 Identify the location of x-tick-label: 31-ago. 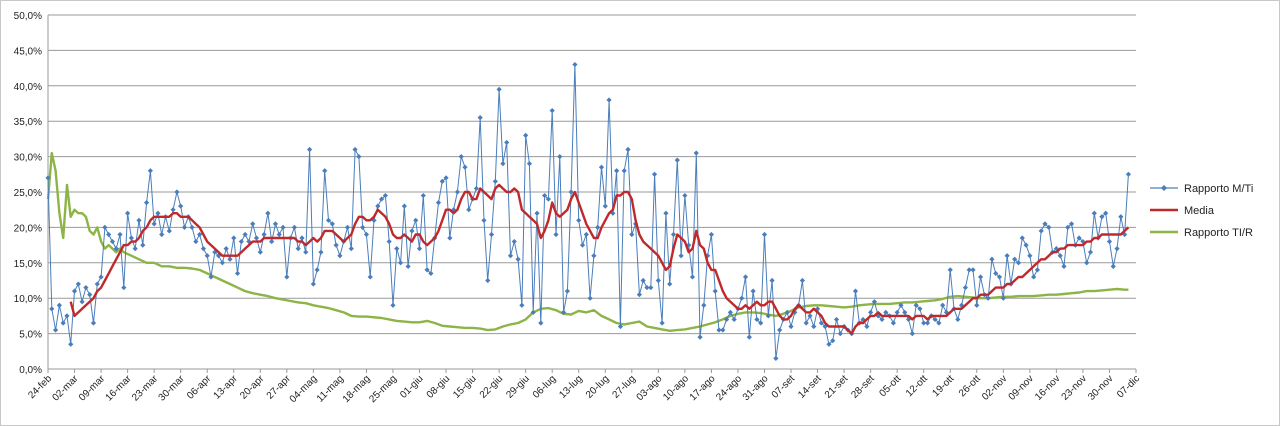
(756, 388).